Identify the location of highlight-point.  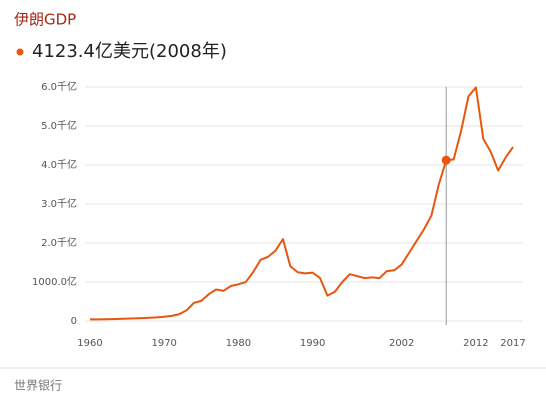
(446, 160).